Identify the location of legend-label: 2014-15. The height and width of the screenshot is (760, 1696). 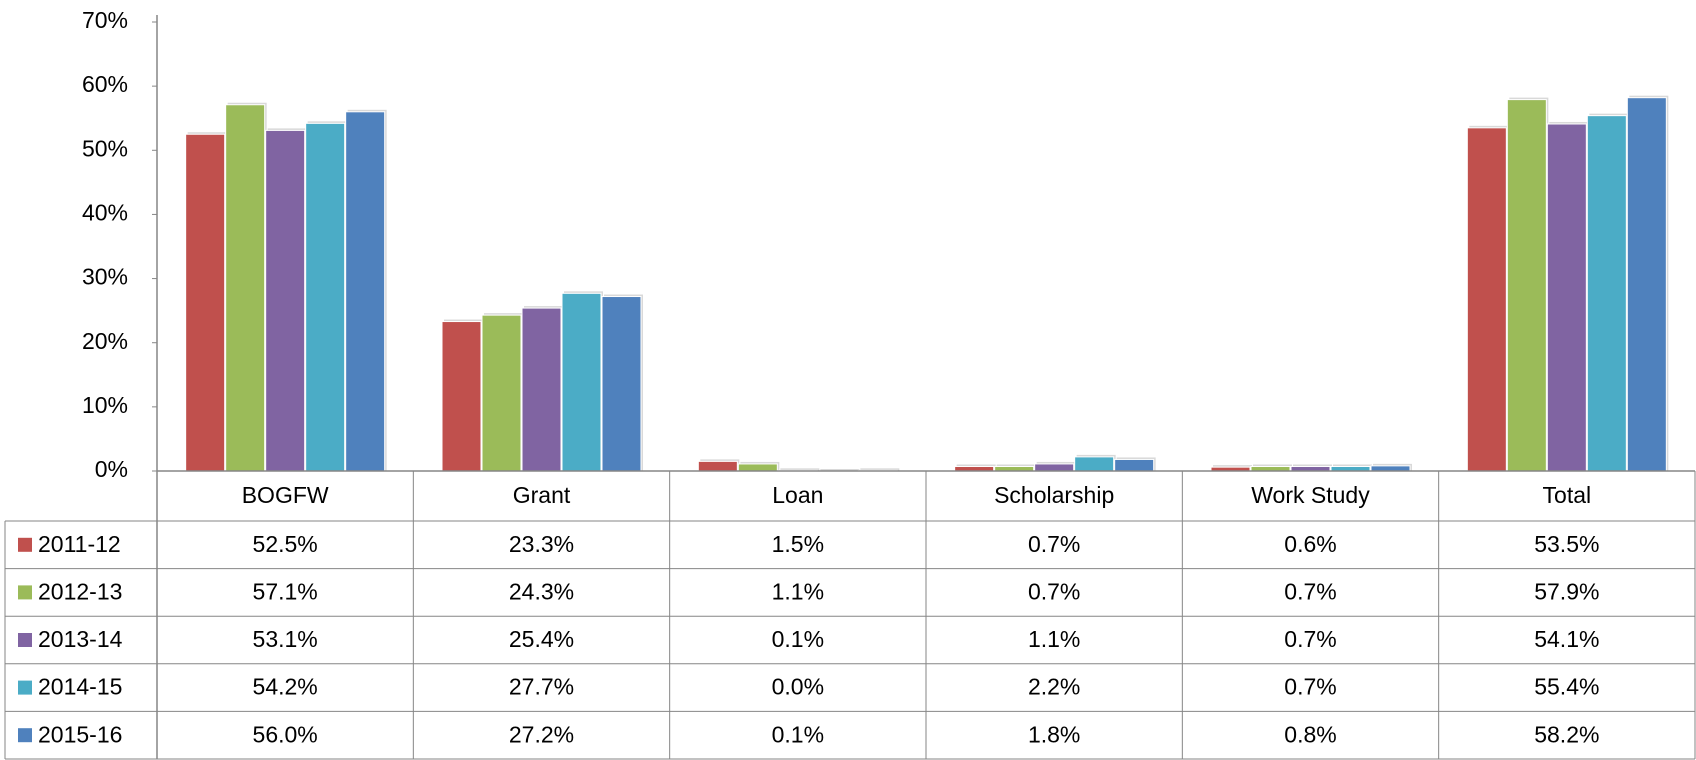
(80, 687).